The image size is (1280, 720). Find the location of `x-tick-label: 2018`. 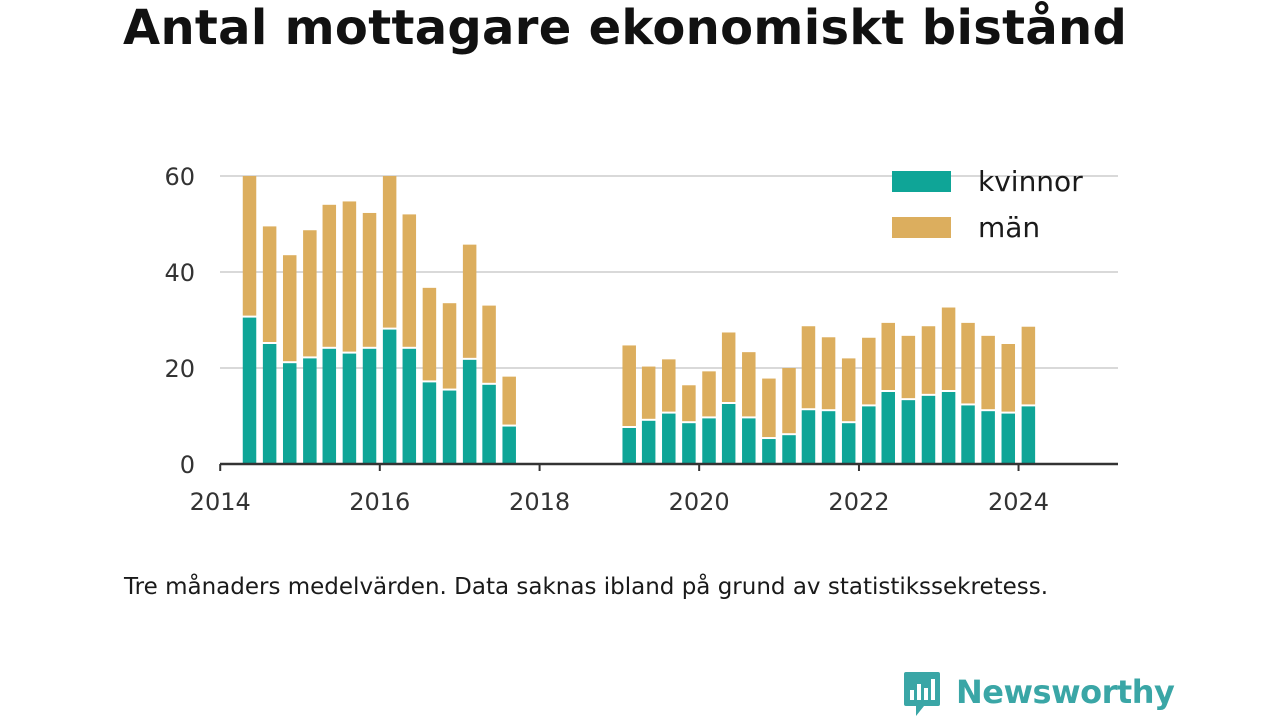

x-tick-label: 2018 is located at coordinates (539, 502).